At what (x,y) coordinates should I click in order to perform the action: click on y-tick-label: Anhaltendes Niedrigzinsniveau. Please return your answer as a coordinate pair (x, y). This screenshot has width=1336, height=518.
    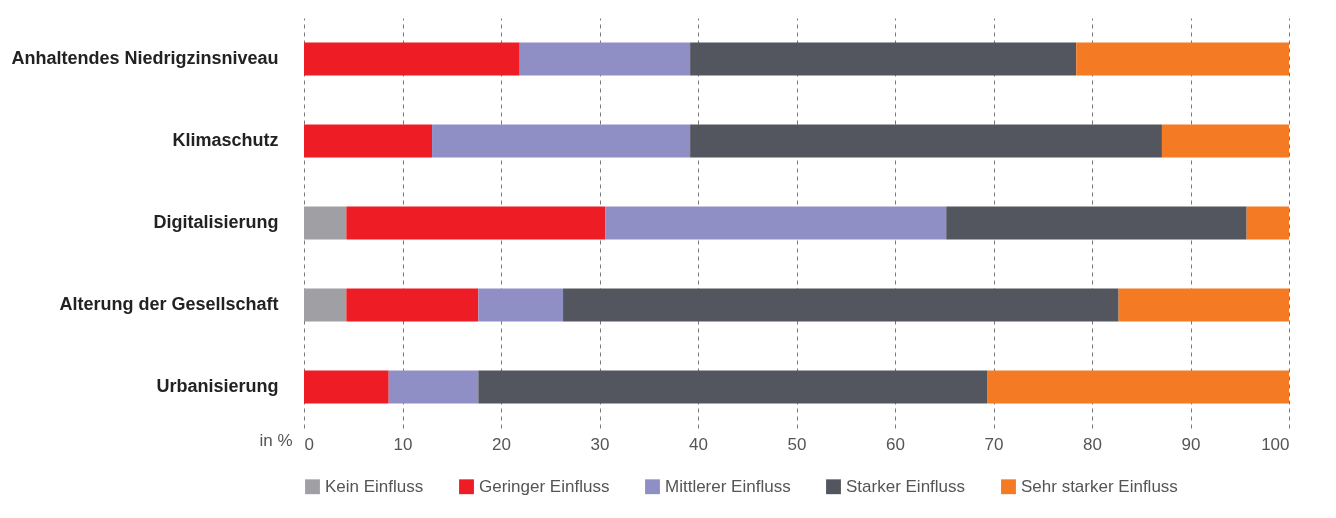
    Looking at the image, I should click on (145, 58).